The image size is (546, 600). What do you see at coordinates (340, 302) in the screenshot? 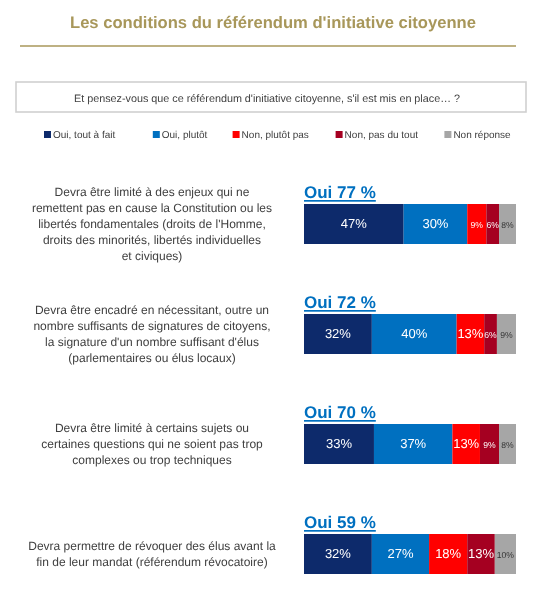
I see `annotation: Oui 72 %` at bounding box center [340, 302].